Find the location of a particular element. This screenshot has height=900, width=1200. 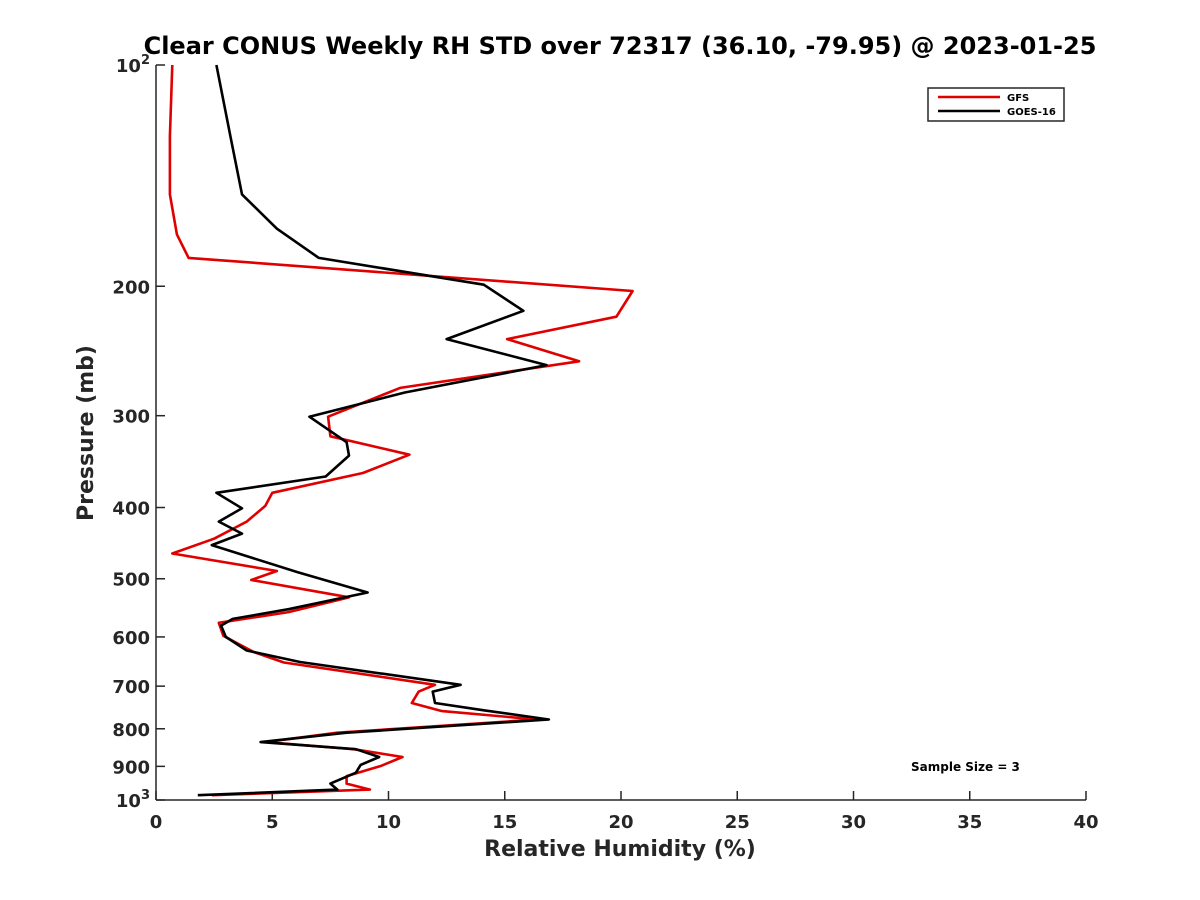

x-tick-label: 15 is located at coordinates (504, 822).